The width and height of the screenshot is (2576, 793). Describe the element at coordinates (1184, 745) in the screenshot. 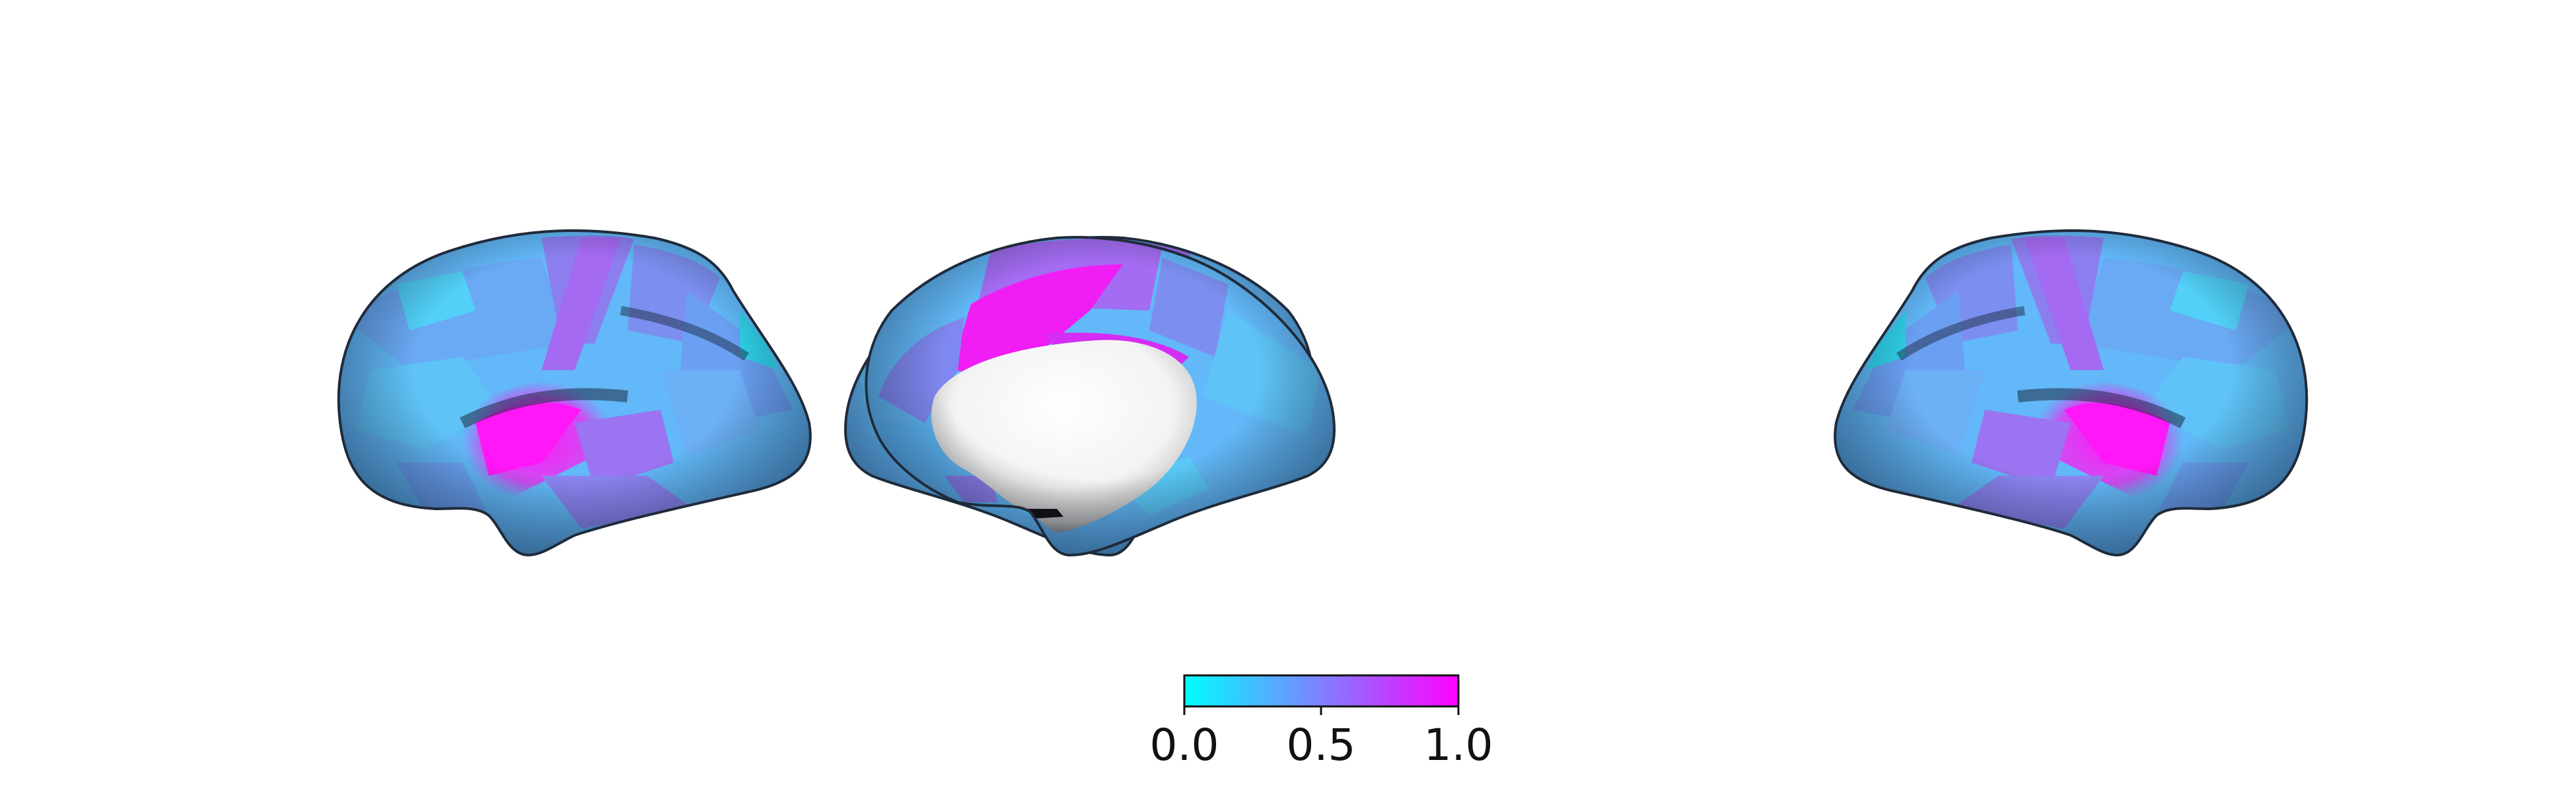

I see `colorbar-tick-label: 0.0` at that location.